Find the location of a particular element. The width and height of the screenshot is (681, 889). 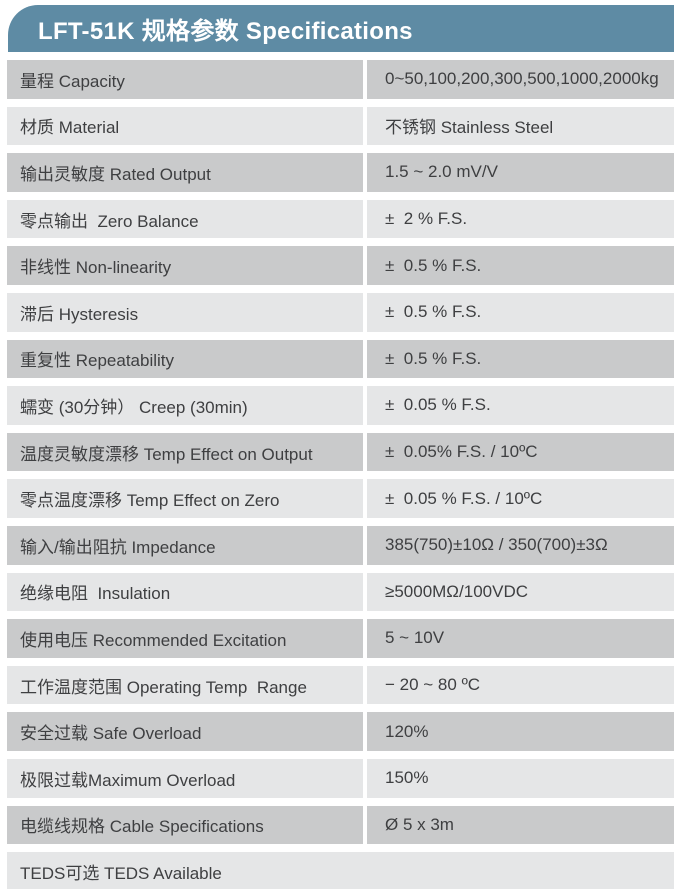

spec-row-value: 0~50,100,200,300,500,1000,2000kg is located at coordinates (520, 79).